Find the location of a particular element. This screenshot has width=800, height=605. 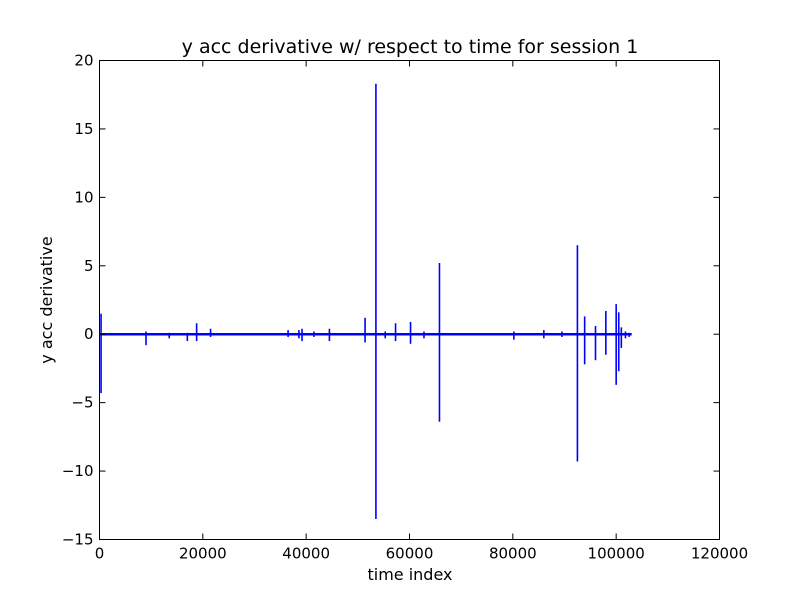

x-tick-label: 100000 is located at coordinates (616, 554).